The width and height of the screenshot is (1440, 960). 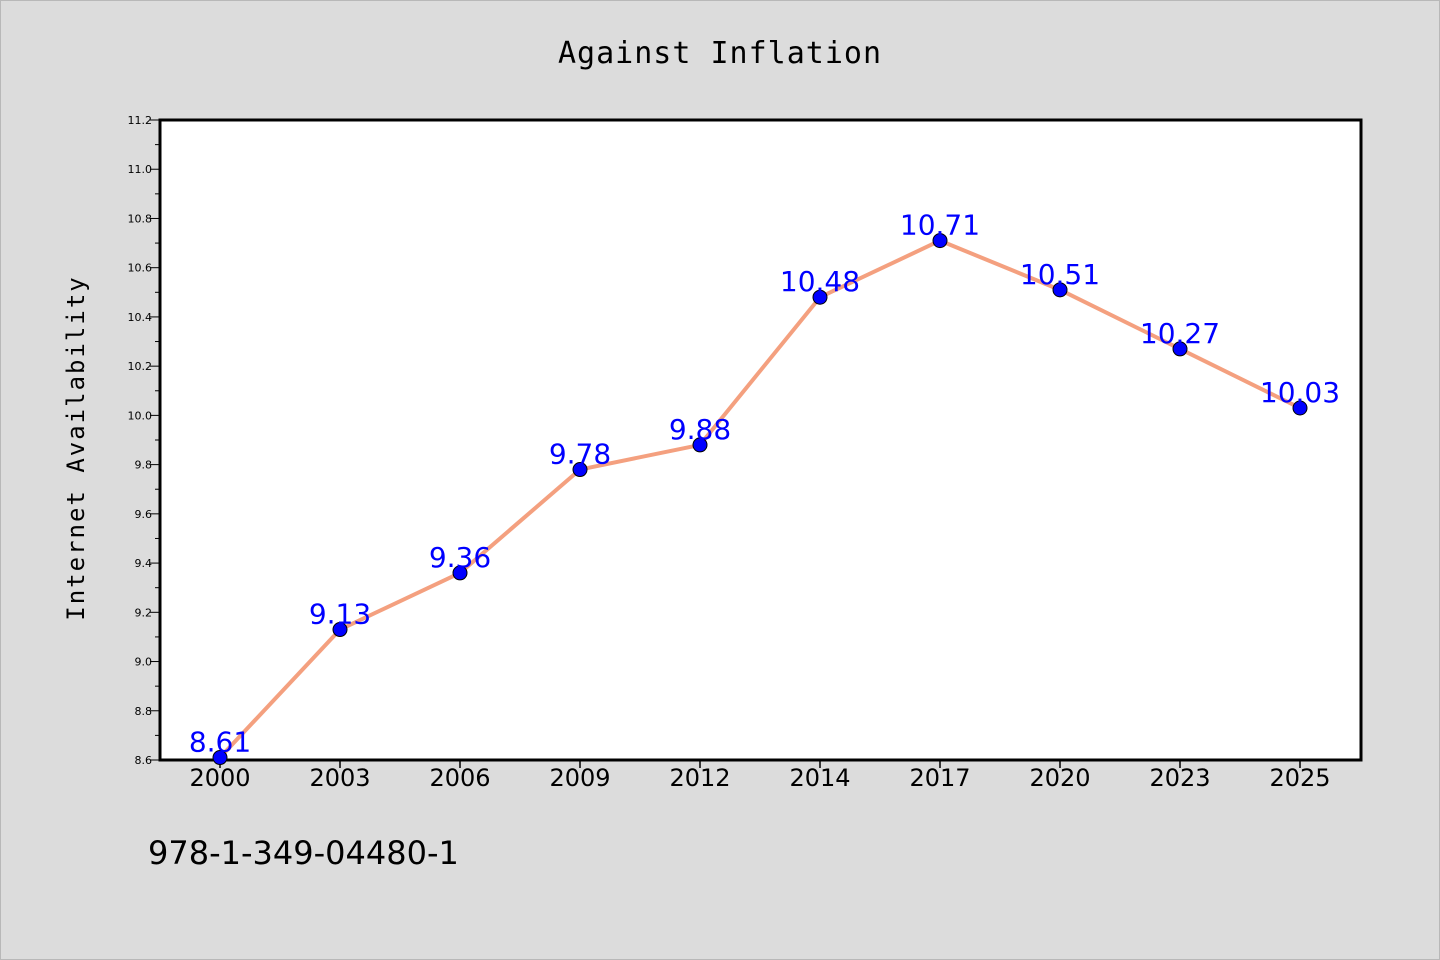 I want to click on x-tick-label: 2012, so click(x=699, y=778).